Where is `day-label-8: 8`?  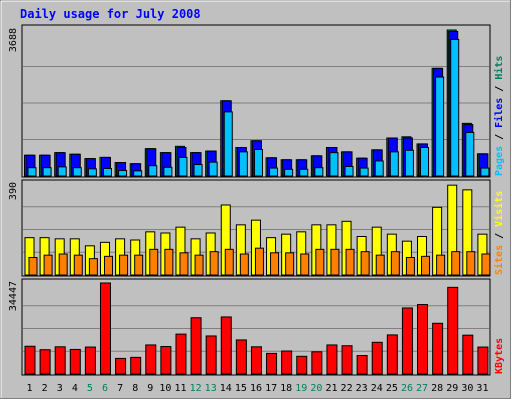 day-label-8: 8 is located at coordinates (135, 388).